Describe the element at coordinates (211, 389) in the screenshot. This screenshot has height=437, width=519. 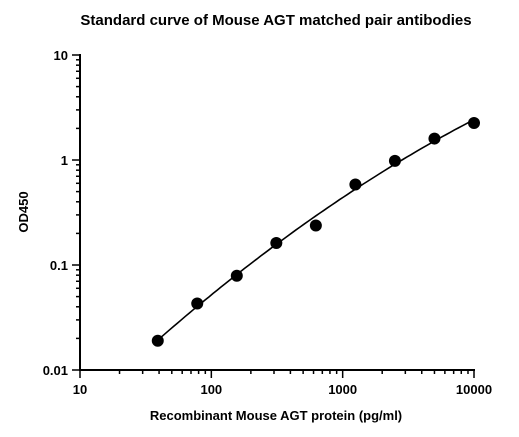
I see `x-tick-label: 100` at that location.